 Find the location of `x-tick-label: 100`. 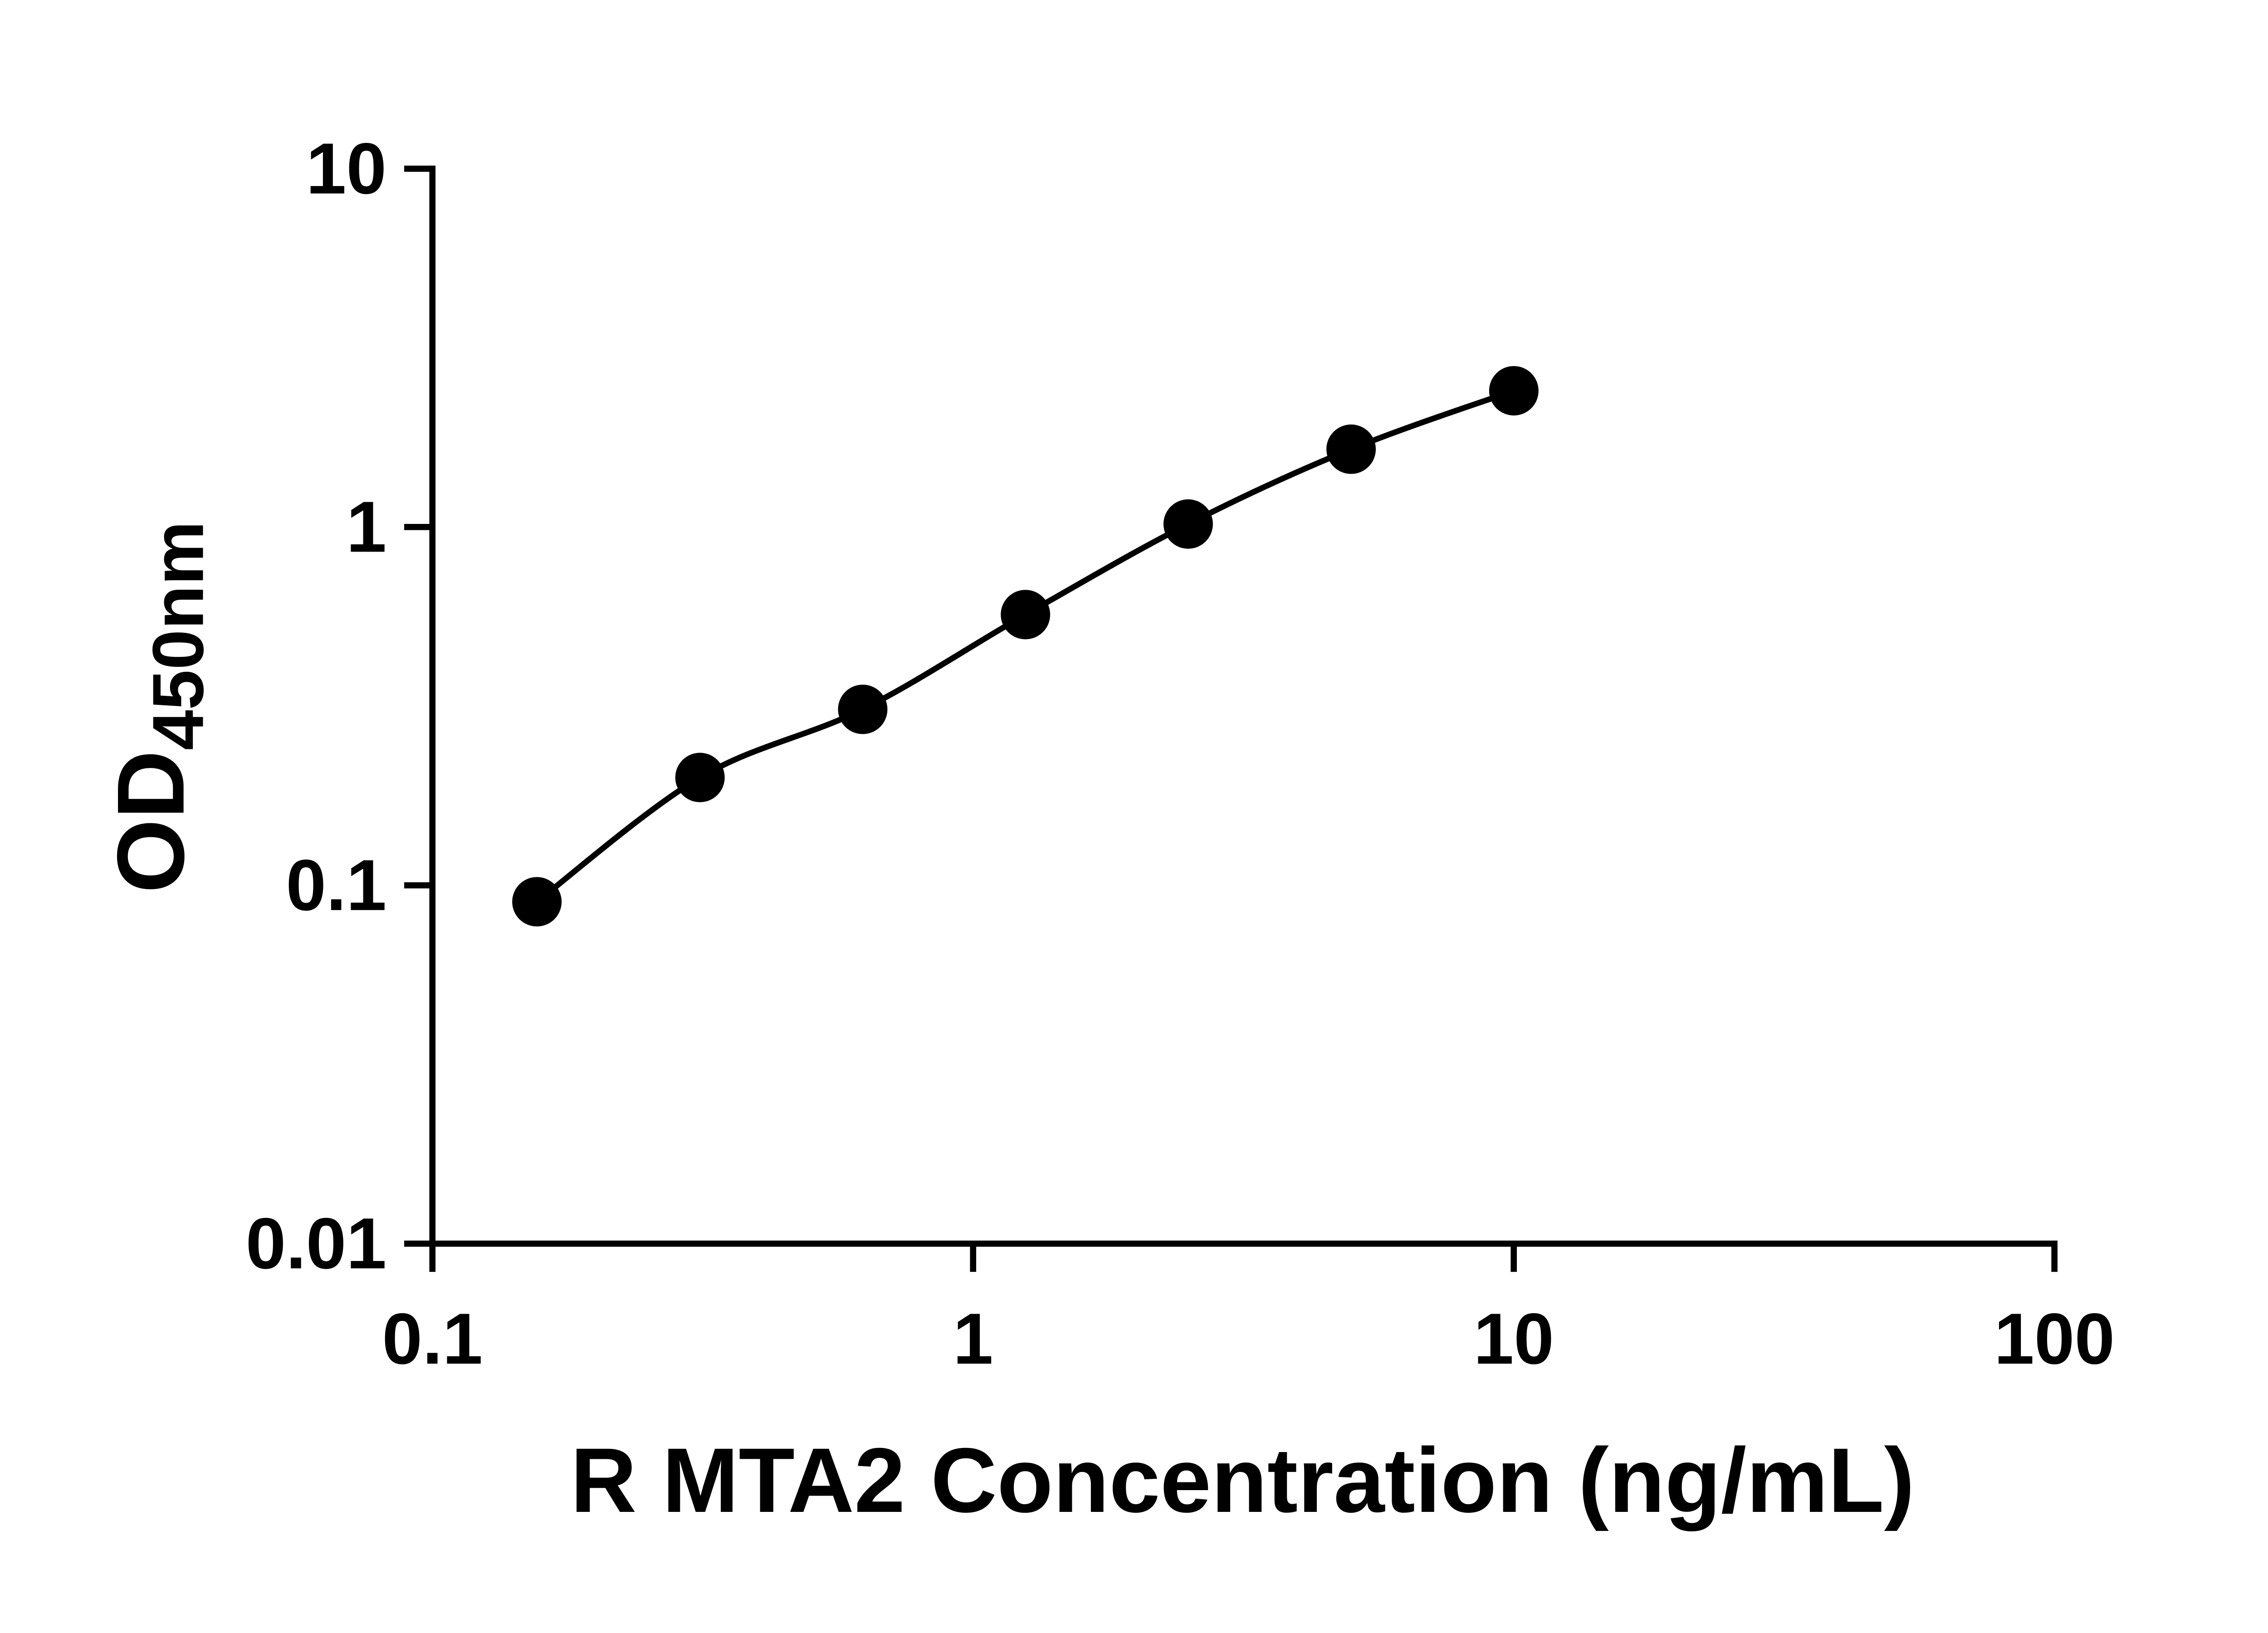

x-tick-label: 100 is located at coordinates (2055, 1338).